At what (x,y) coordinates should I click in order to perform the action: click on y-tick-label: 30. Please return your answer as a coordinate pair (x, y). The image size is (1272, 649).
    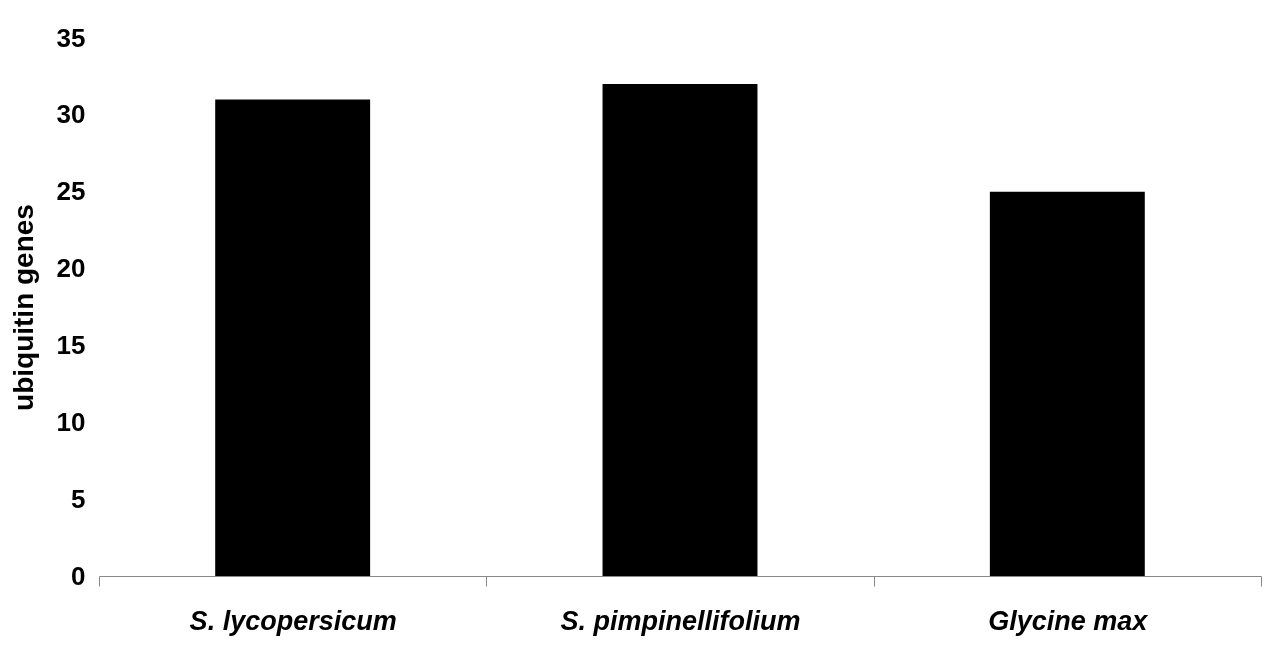
    Looking at the image, I should click on (71, 114).